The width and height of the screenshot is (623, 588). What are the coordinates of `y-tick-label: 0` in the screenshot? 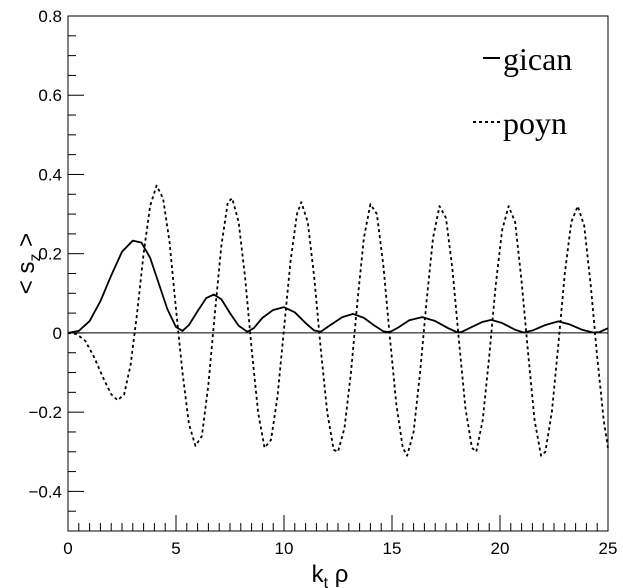 It's located at (57, 333).